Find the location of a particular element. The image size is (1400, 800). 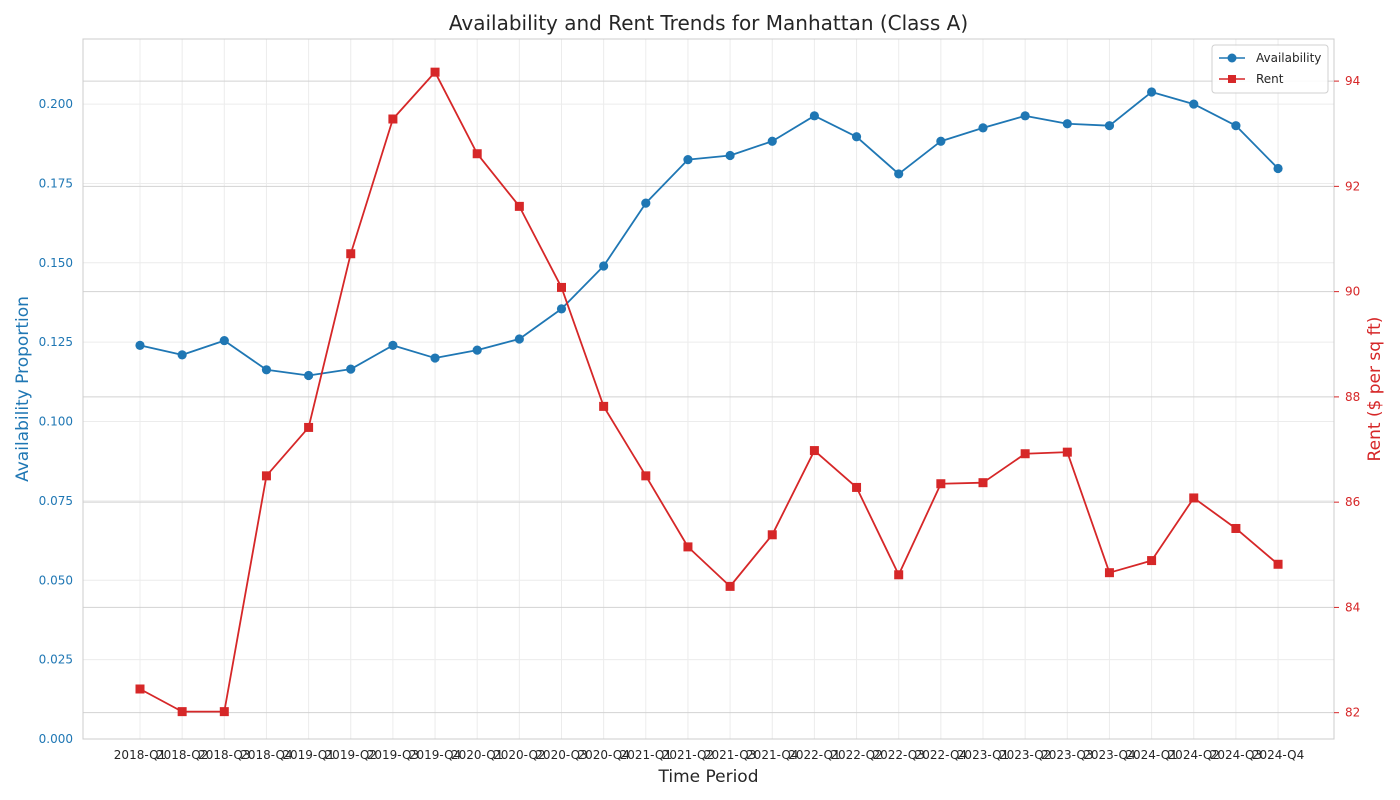

x-tick-label: 2022-Q3 is located at coordinates (899, 755).